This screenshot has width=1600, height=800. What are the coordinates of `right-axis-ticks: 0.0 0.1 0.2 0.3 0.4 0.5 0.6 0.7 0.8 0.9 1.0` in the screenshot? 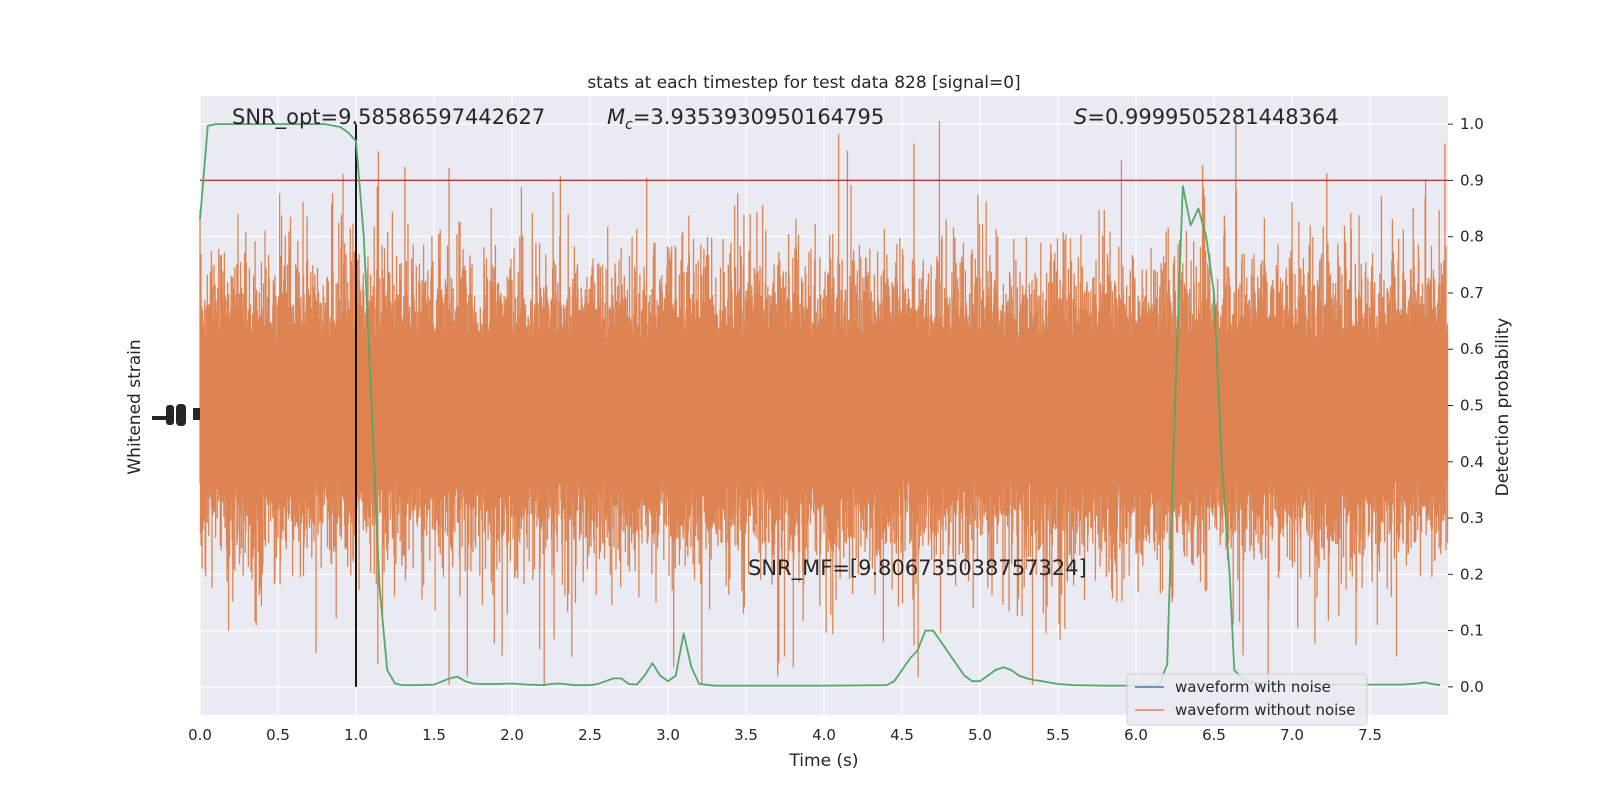 It's located at (1466, 405).